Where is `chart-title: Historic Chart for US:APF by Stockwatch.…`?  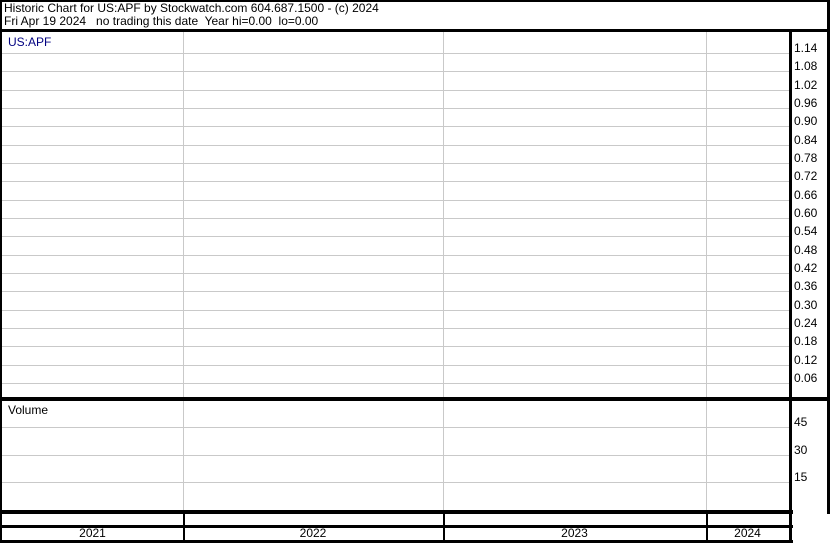
chart-title: Historic Chart for US:APF by Stockwatch.… is located at coordinates (191, 8).